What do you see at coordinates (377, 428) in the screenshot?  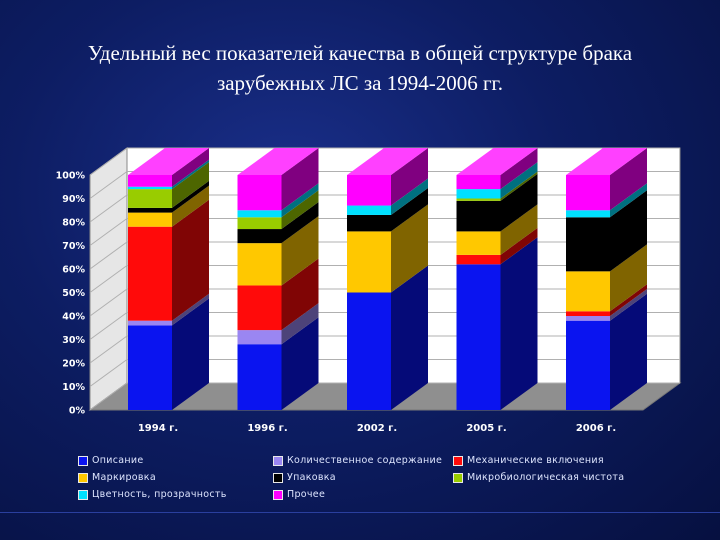 I see `x-category-label: 2002 г.` at bounding box center [377, 428].